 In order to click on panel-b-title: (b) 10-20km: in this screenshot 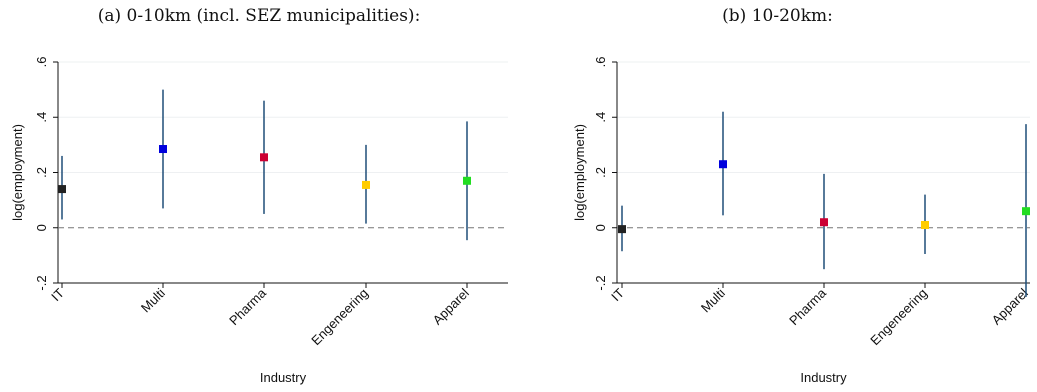, I will do `click(777, 16)`.